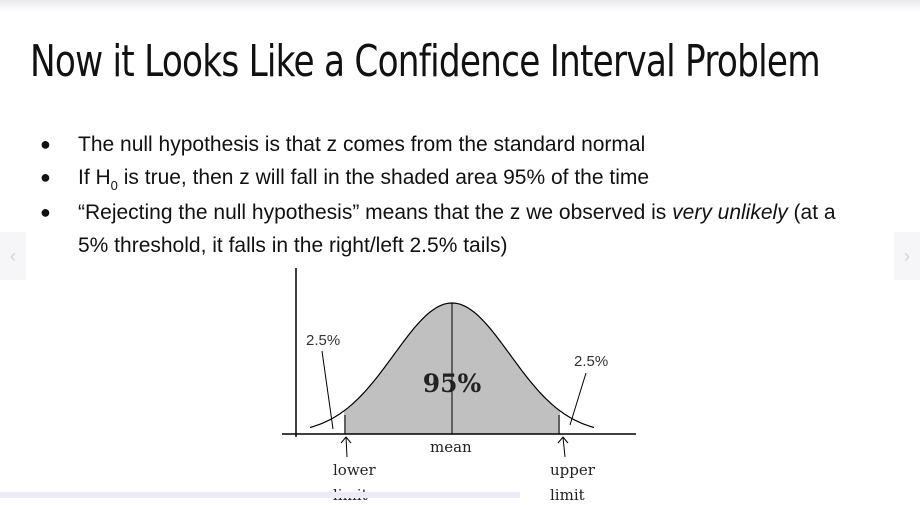  Describe the element at coordinates (460, 6) in the screenshot. I see `top-strip` at that location.